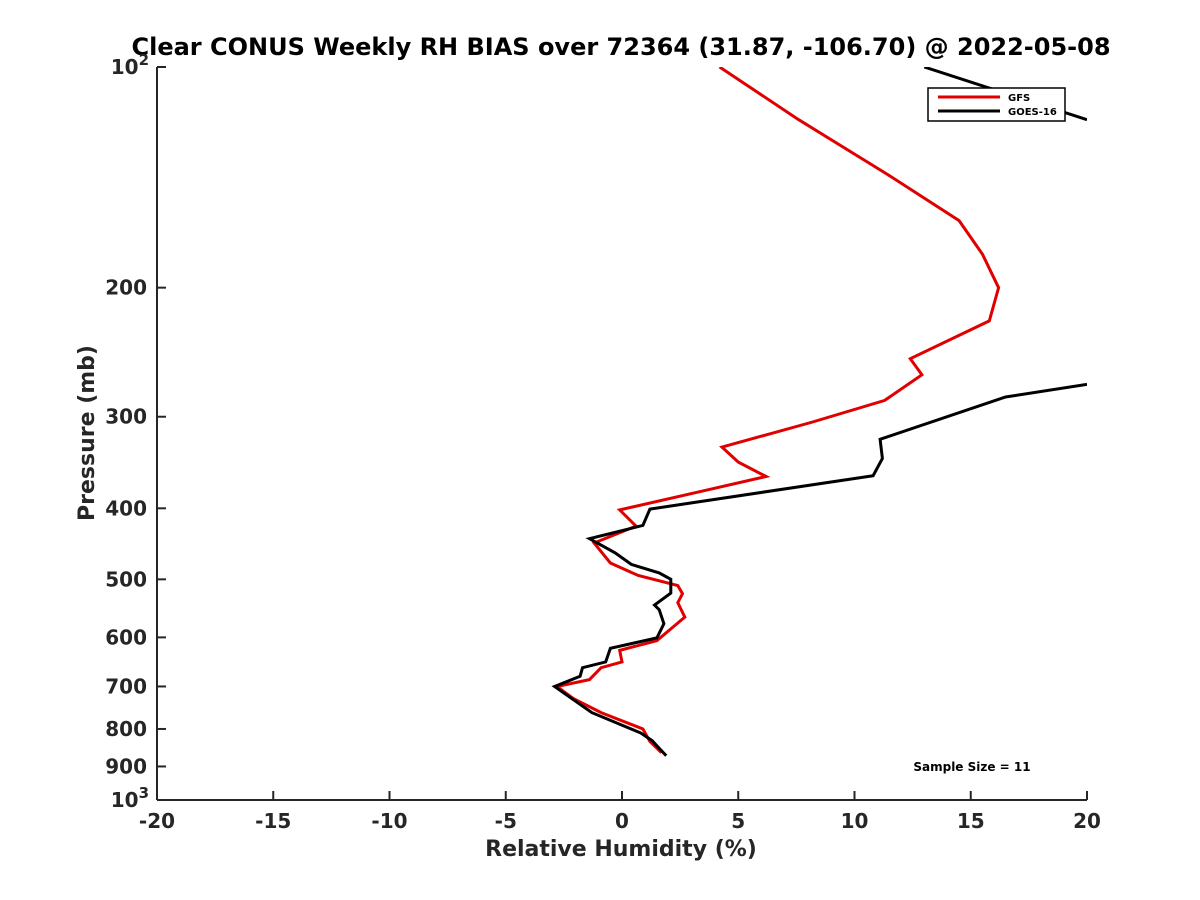 This screenshot has height=900, width=1200. Describe the element at coordinates (144, 60) in the screenshot. I see `y-tick-exponent: 2` at that location.